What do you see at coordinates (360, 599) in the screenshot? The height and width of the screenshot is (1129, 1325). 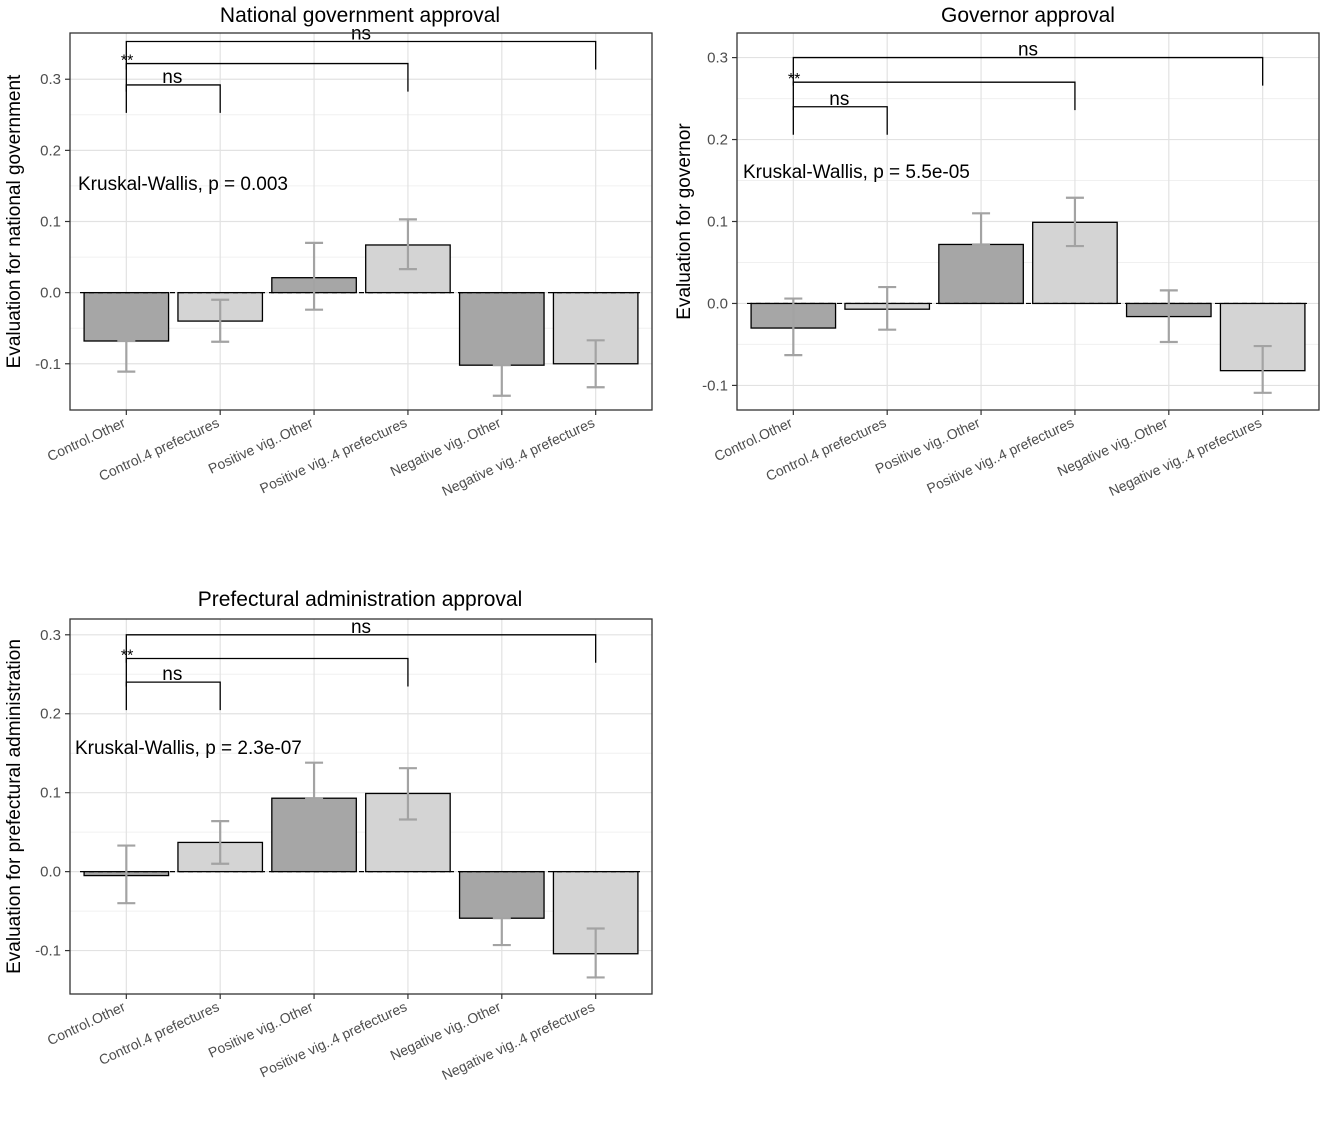 I see `chart-title: Prefectural administration approval` at bounding box center [360, 599].